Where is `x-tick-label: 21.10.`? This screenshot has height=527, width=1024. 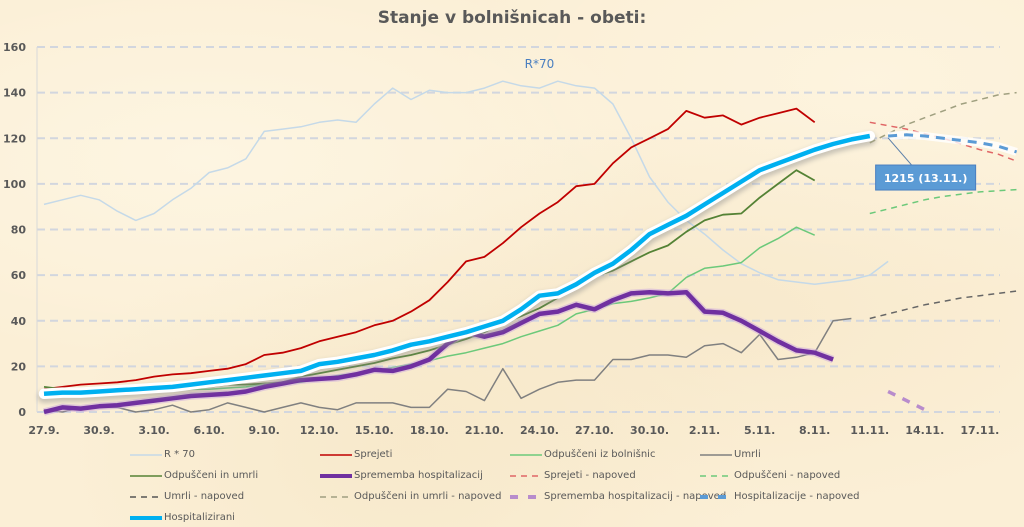 x-tick-label: 21.10. is located at coordinates (484, 430).